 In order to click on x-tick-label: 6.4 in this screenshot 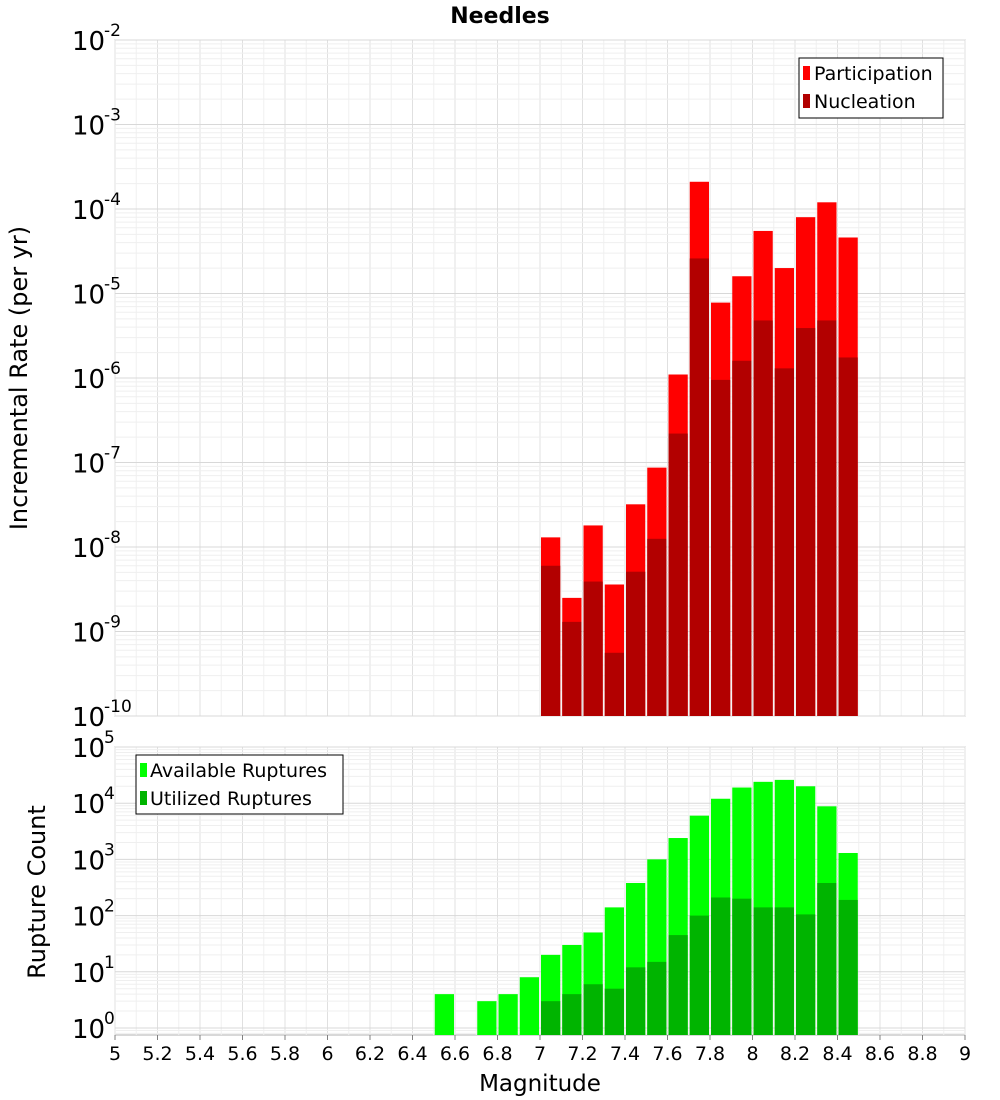, I will do `click(412, 1054)`.